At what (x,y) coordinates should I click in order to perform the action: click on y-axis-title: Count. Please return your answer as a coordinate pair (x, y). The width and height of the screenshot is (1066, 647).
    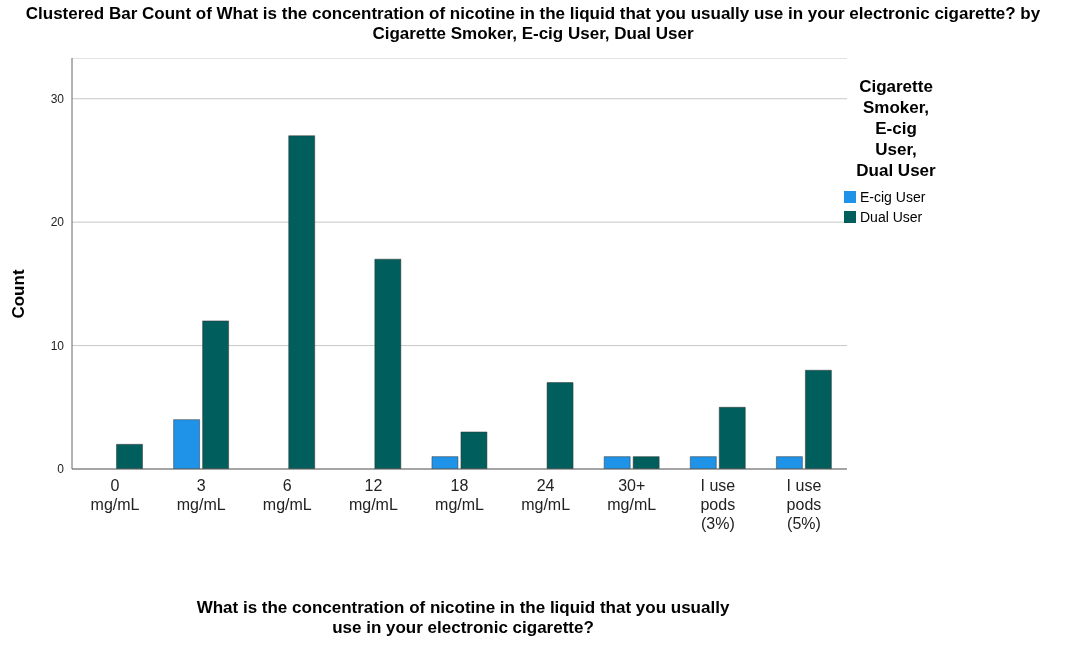
    Looking at the image, I should click on (18, 294).